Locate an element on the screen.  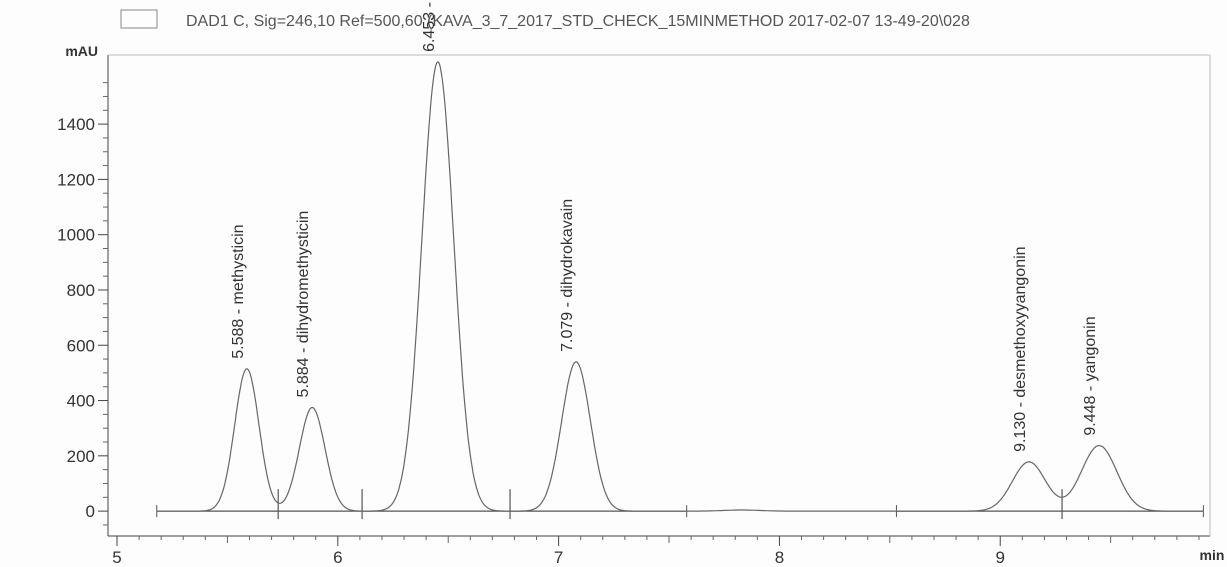
x-tick-label: 6 is located at coordinates (337, 557).